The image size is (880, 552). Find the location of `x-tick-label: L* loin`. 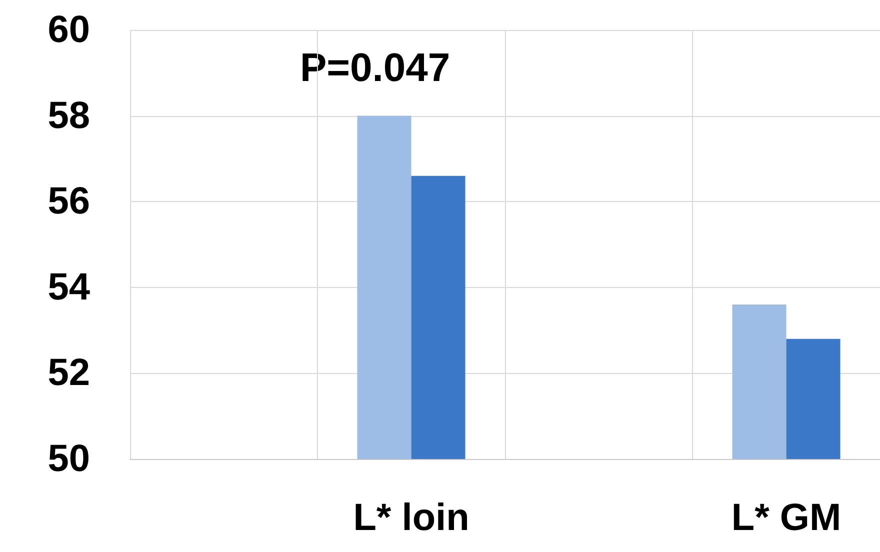

x-tick-label: L* loin is located at coordinates (411, 518).